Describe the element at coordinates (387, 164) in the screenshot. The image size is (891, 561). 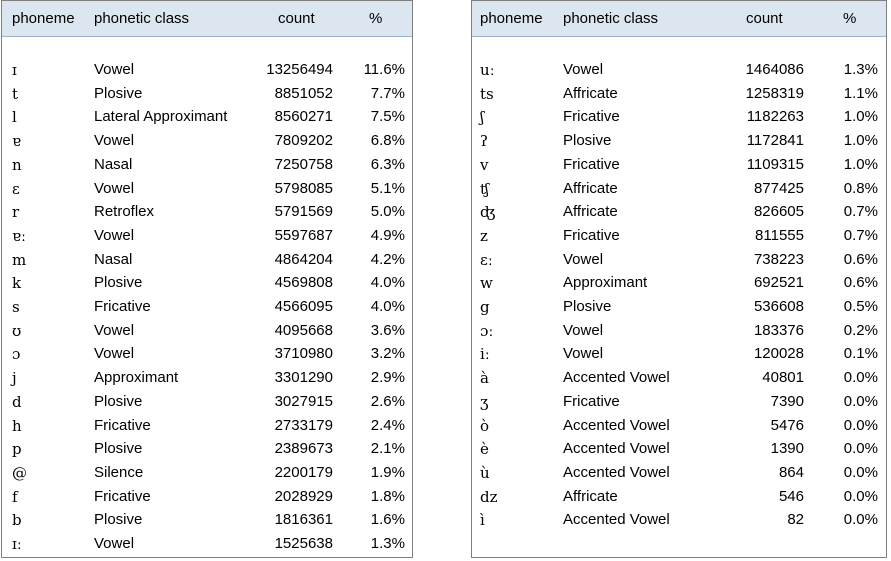
I see `percent-cell: 6.3%` at that location.